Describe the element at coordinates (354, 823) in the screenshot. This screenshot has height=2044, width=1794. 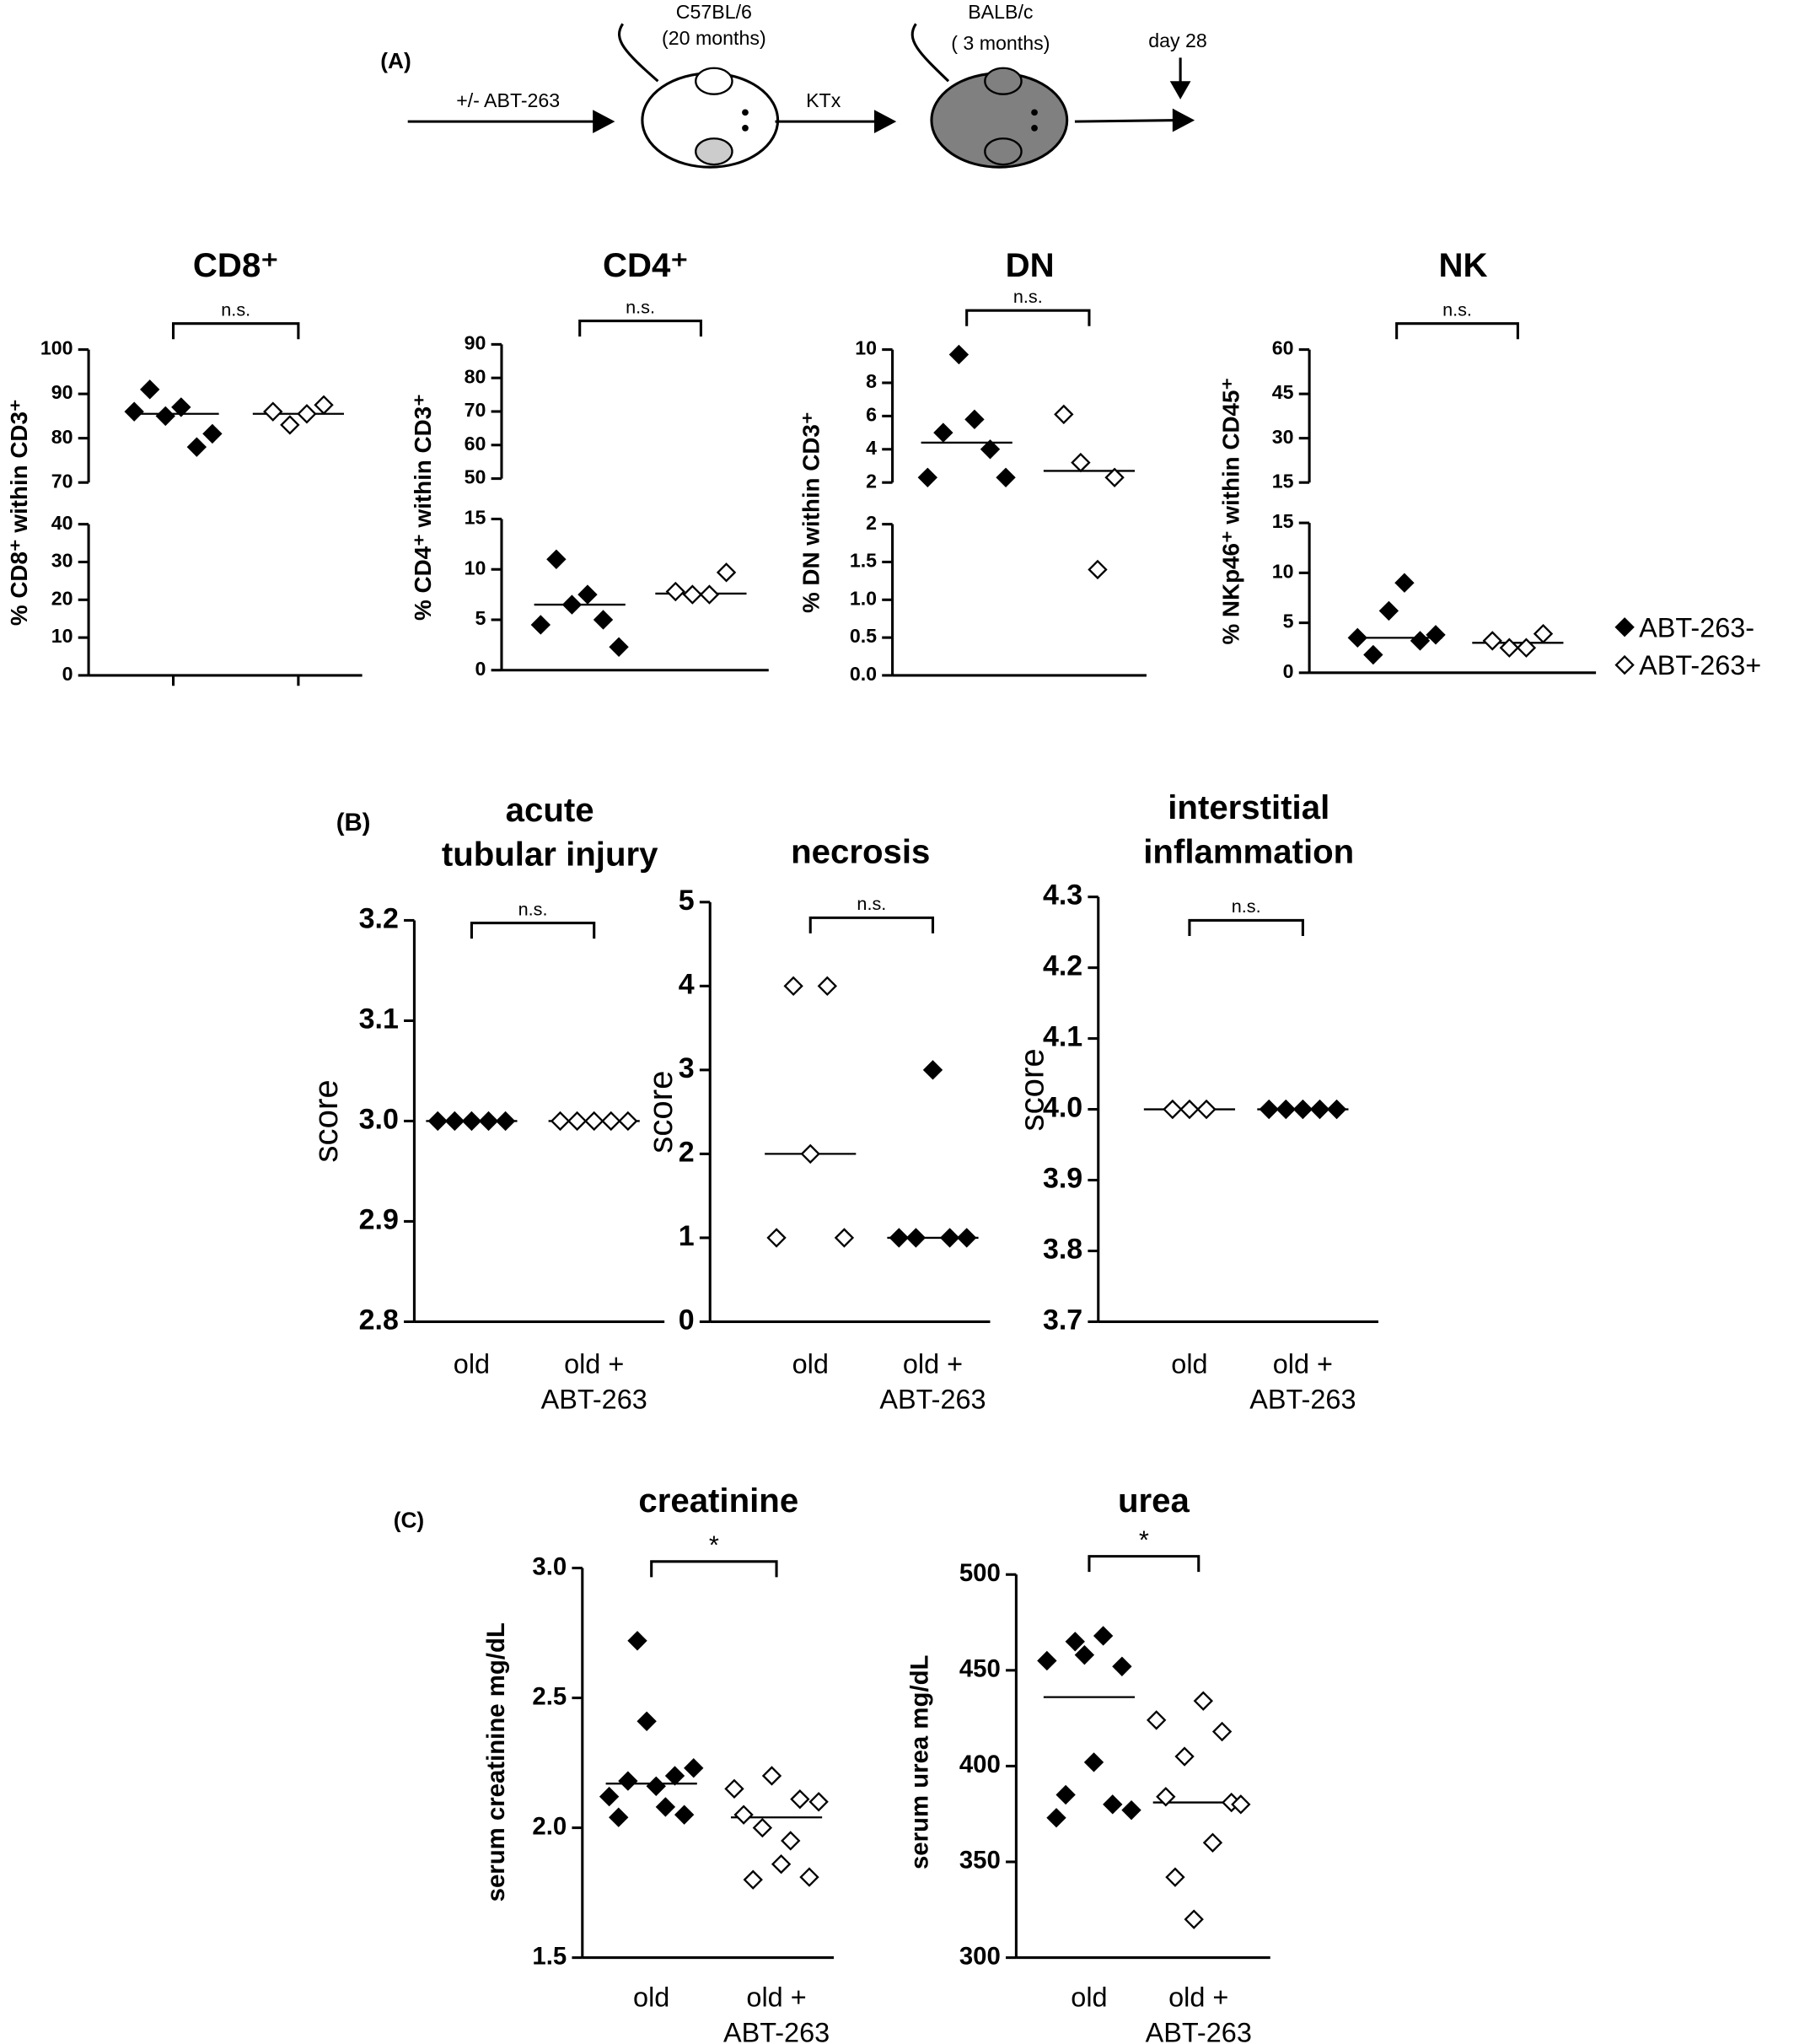
I see `panel-label: (B)` at that location.